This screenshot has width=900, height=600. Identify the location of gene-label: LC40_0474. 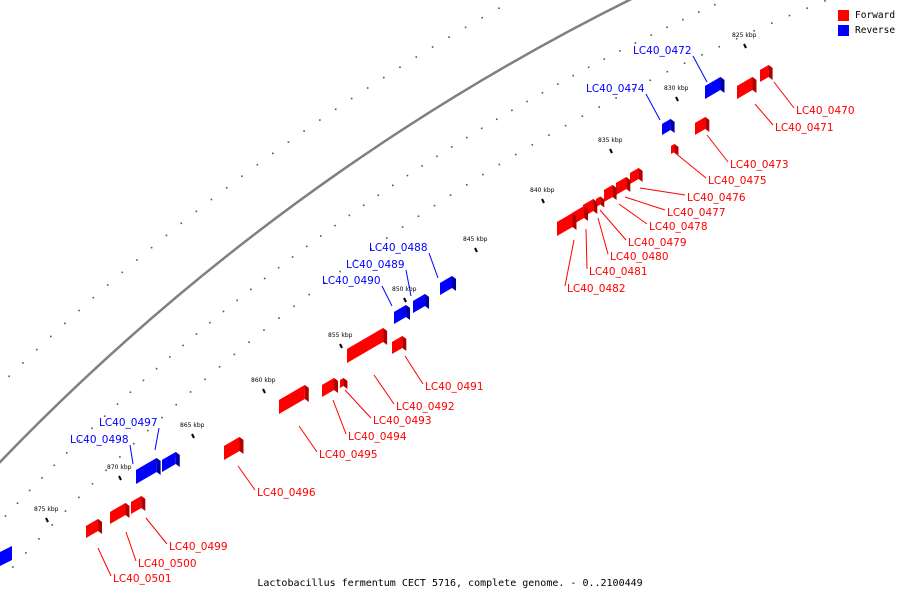
(615, 89).